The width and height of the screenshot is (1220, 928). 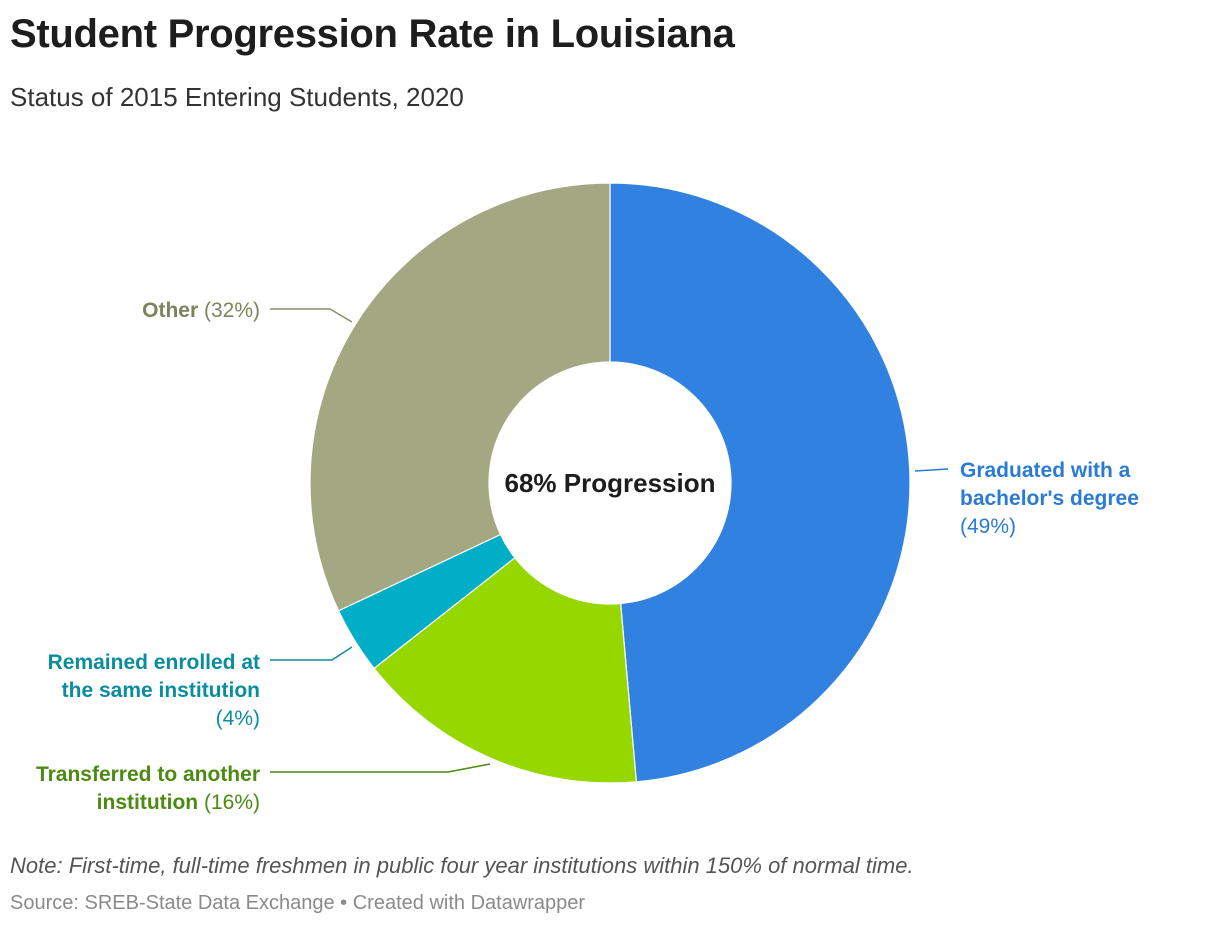 What do you see at coordinates (170, 310) in the screenshot?
I see `slice-label-line: Other` at bounding box center [170, 310].